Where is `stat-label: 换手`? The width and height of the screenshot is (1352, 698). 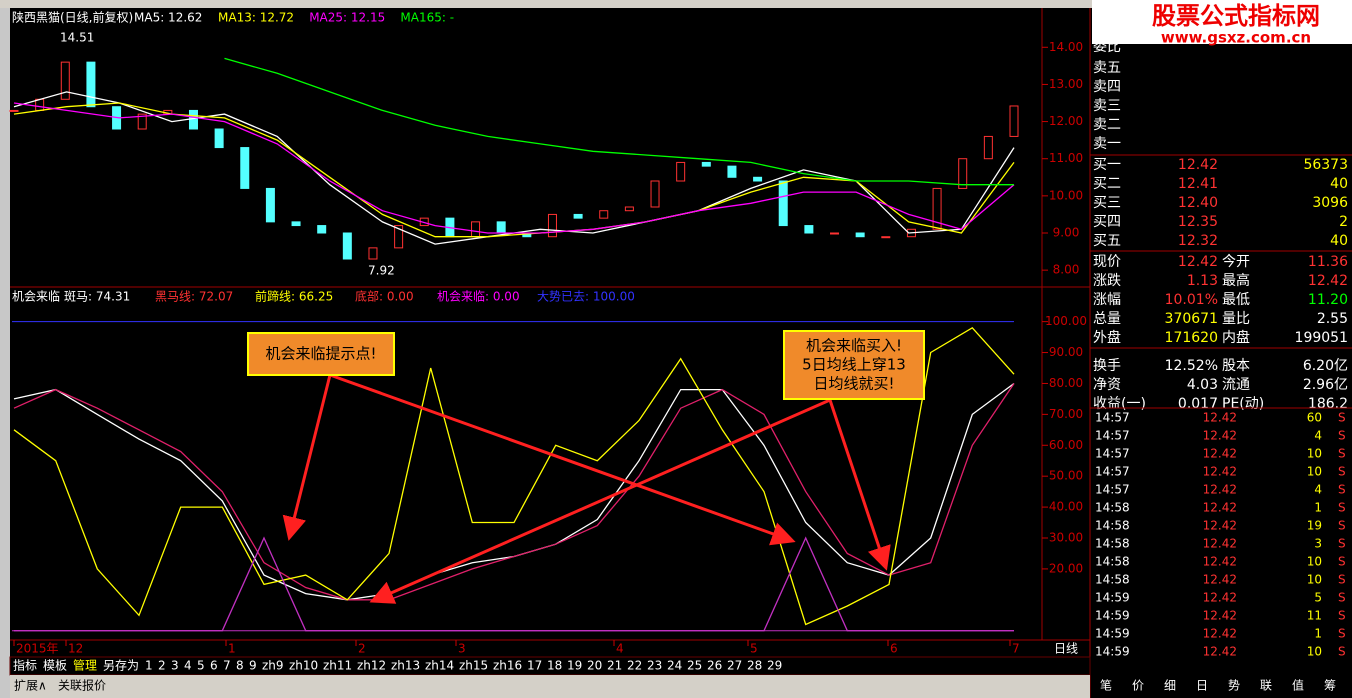
stat-label: 换手 is located at coordinates (1107, 365).